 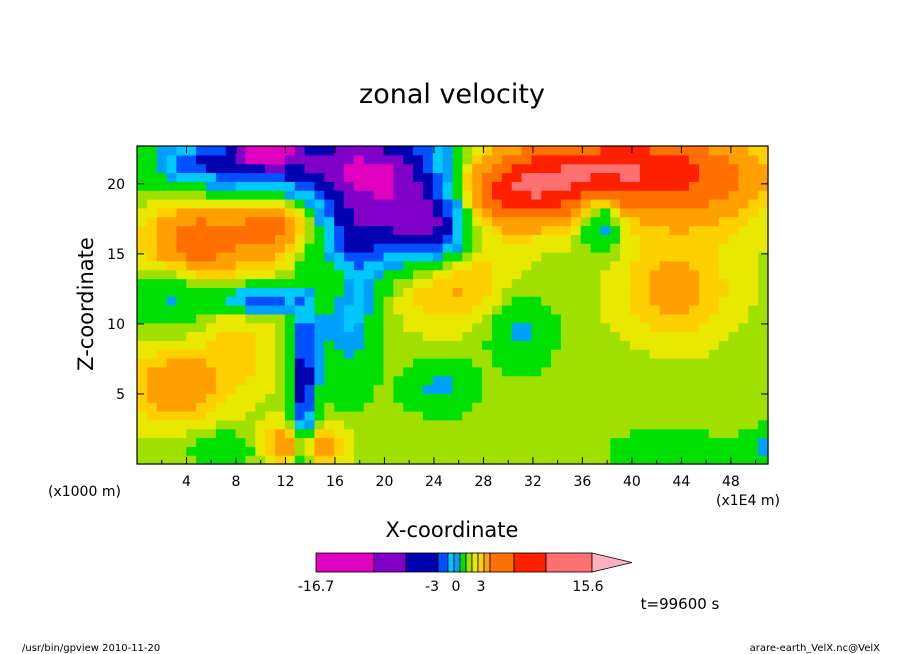 I want to click on colorbar-segment, so click(x=422, y=562).